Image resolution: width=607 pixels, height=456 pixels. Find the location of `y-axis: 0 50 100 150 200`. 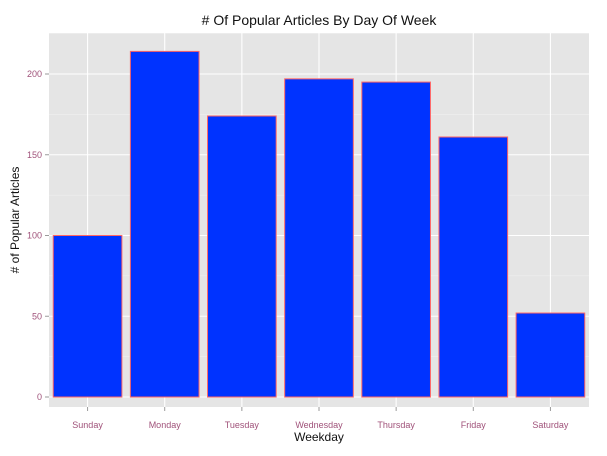

y-axis: 0 50 100 150 200 is located at coordinates (38, 235).